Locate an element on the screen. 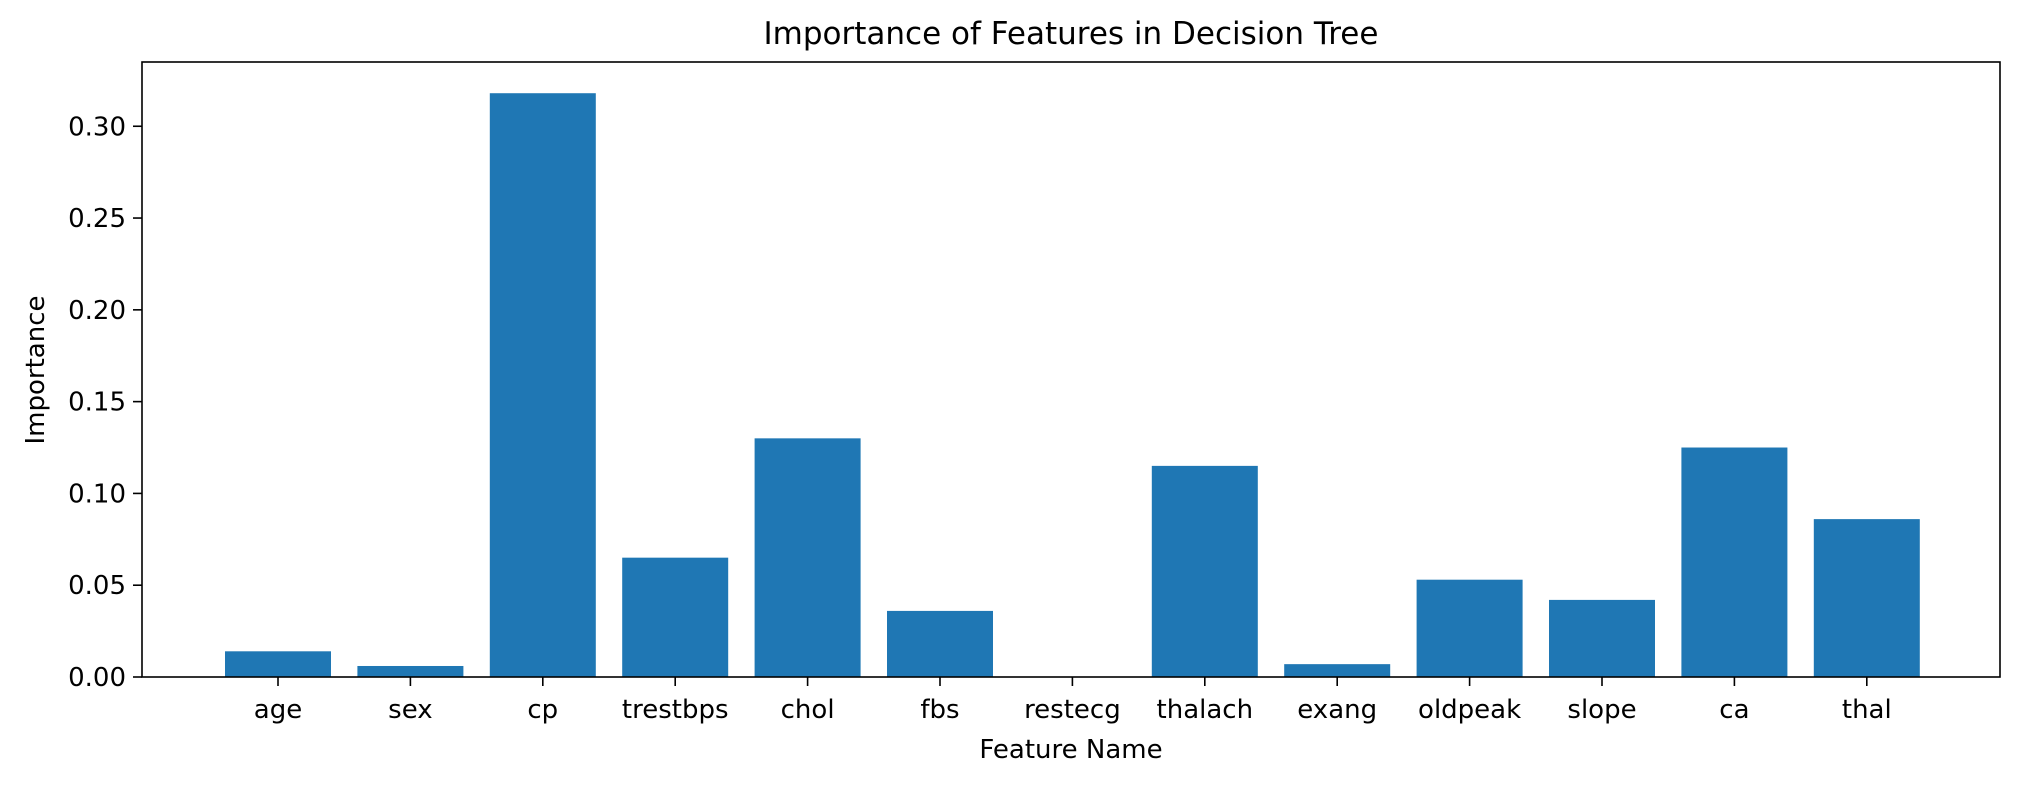 The width and height of the screenshot is (2020, 785). bar-slope is located at coordinates (1602, 638).